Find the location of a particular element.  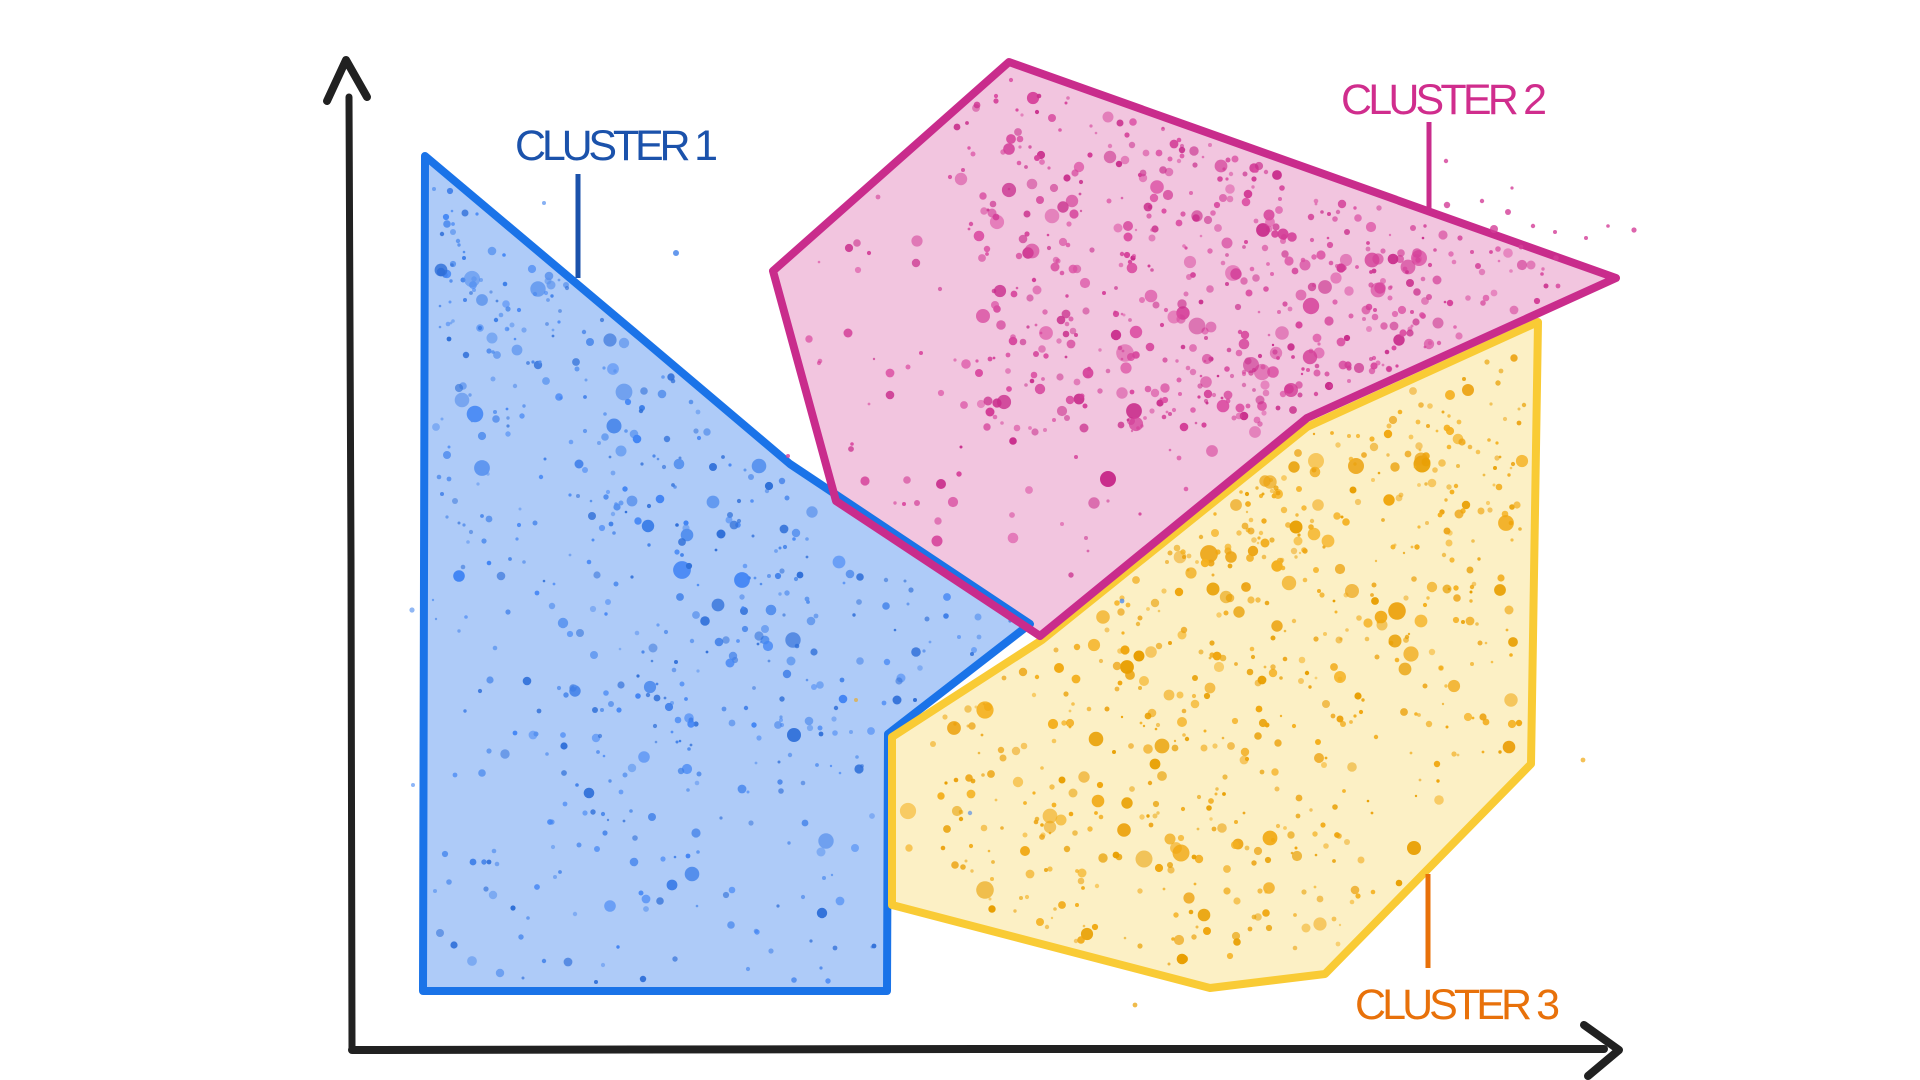

svg-text: CLUSTER 1 is located at coordinates (616, 146).